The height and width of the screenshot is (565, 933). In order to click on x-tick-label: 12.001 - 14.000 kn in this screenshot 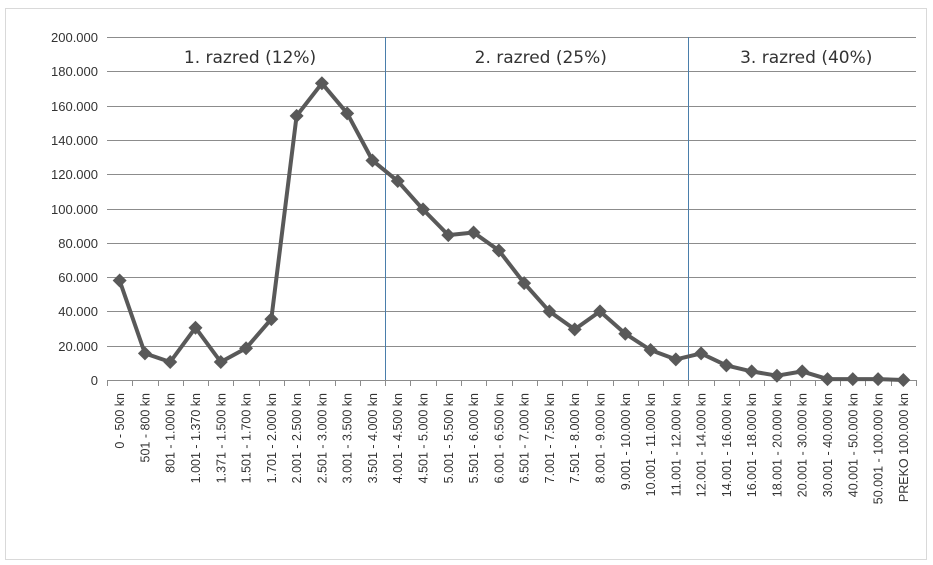, I will do `click(702, 445)`.